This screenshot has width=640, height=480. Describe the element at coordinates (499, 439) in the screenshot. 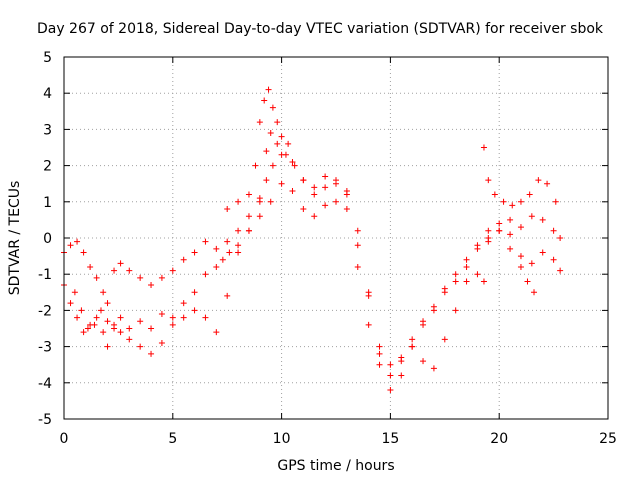

I see `x-tick-label: 20` at that location.